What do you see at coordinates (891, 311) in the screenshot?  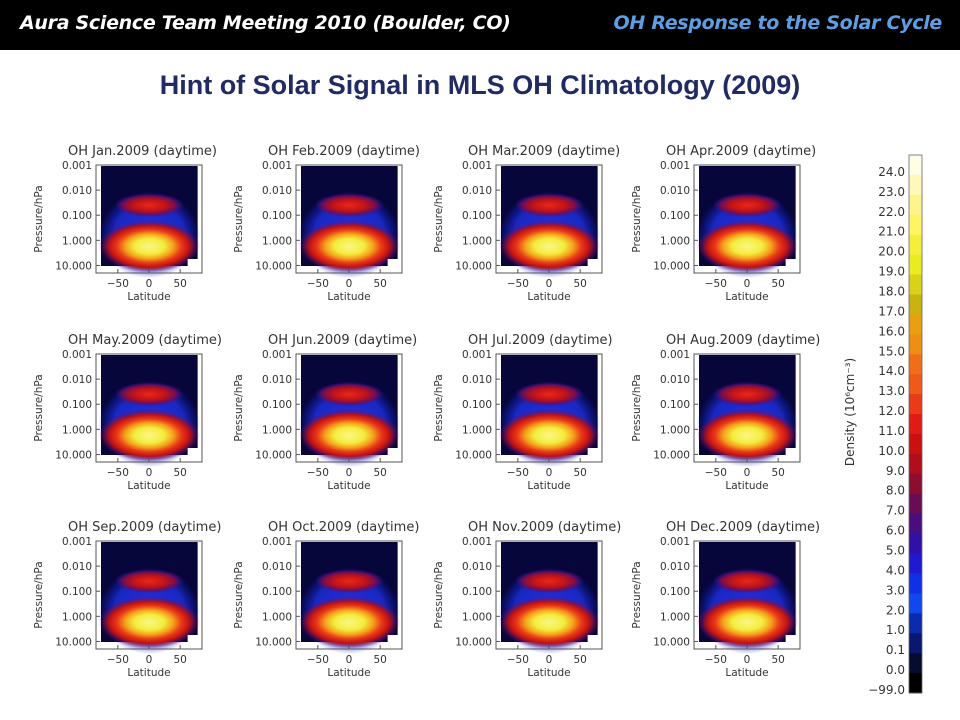 I see `colorbar-tick-label: 17.0` at bounding box center [891, 311].